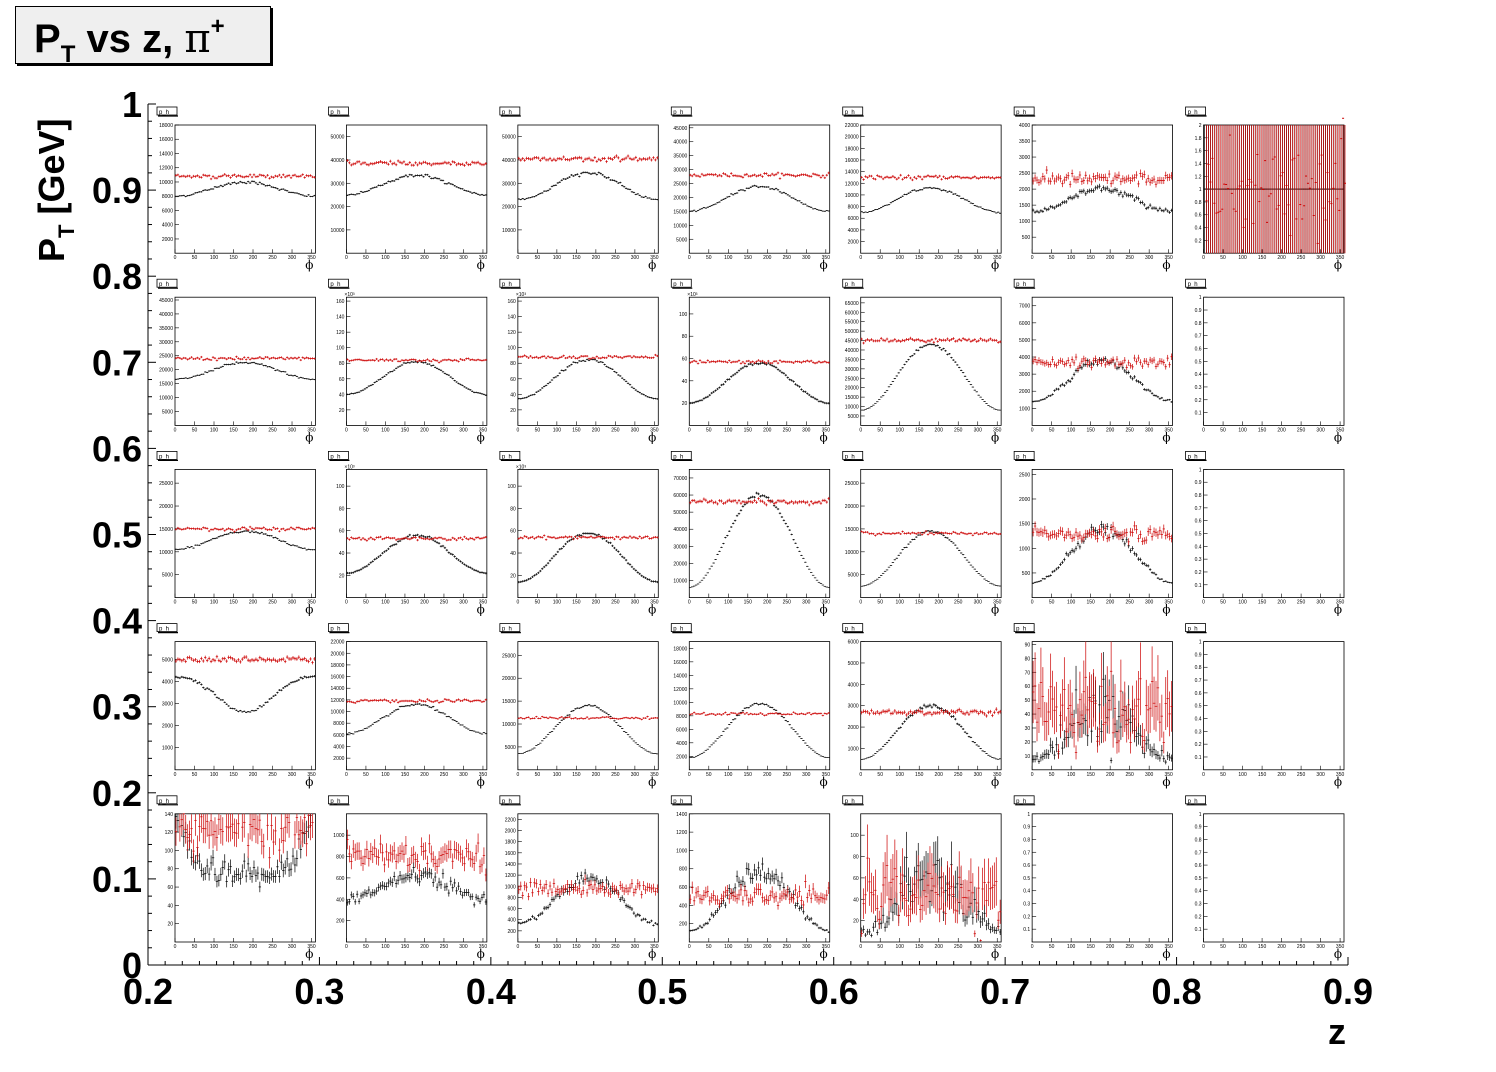 This screenshot has height=1072, width=1496. I want to click on subplot-y-tick-label: 2000, so click(853, 243).